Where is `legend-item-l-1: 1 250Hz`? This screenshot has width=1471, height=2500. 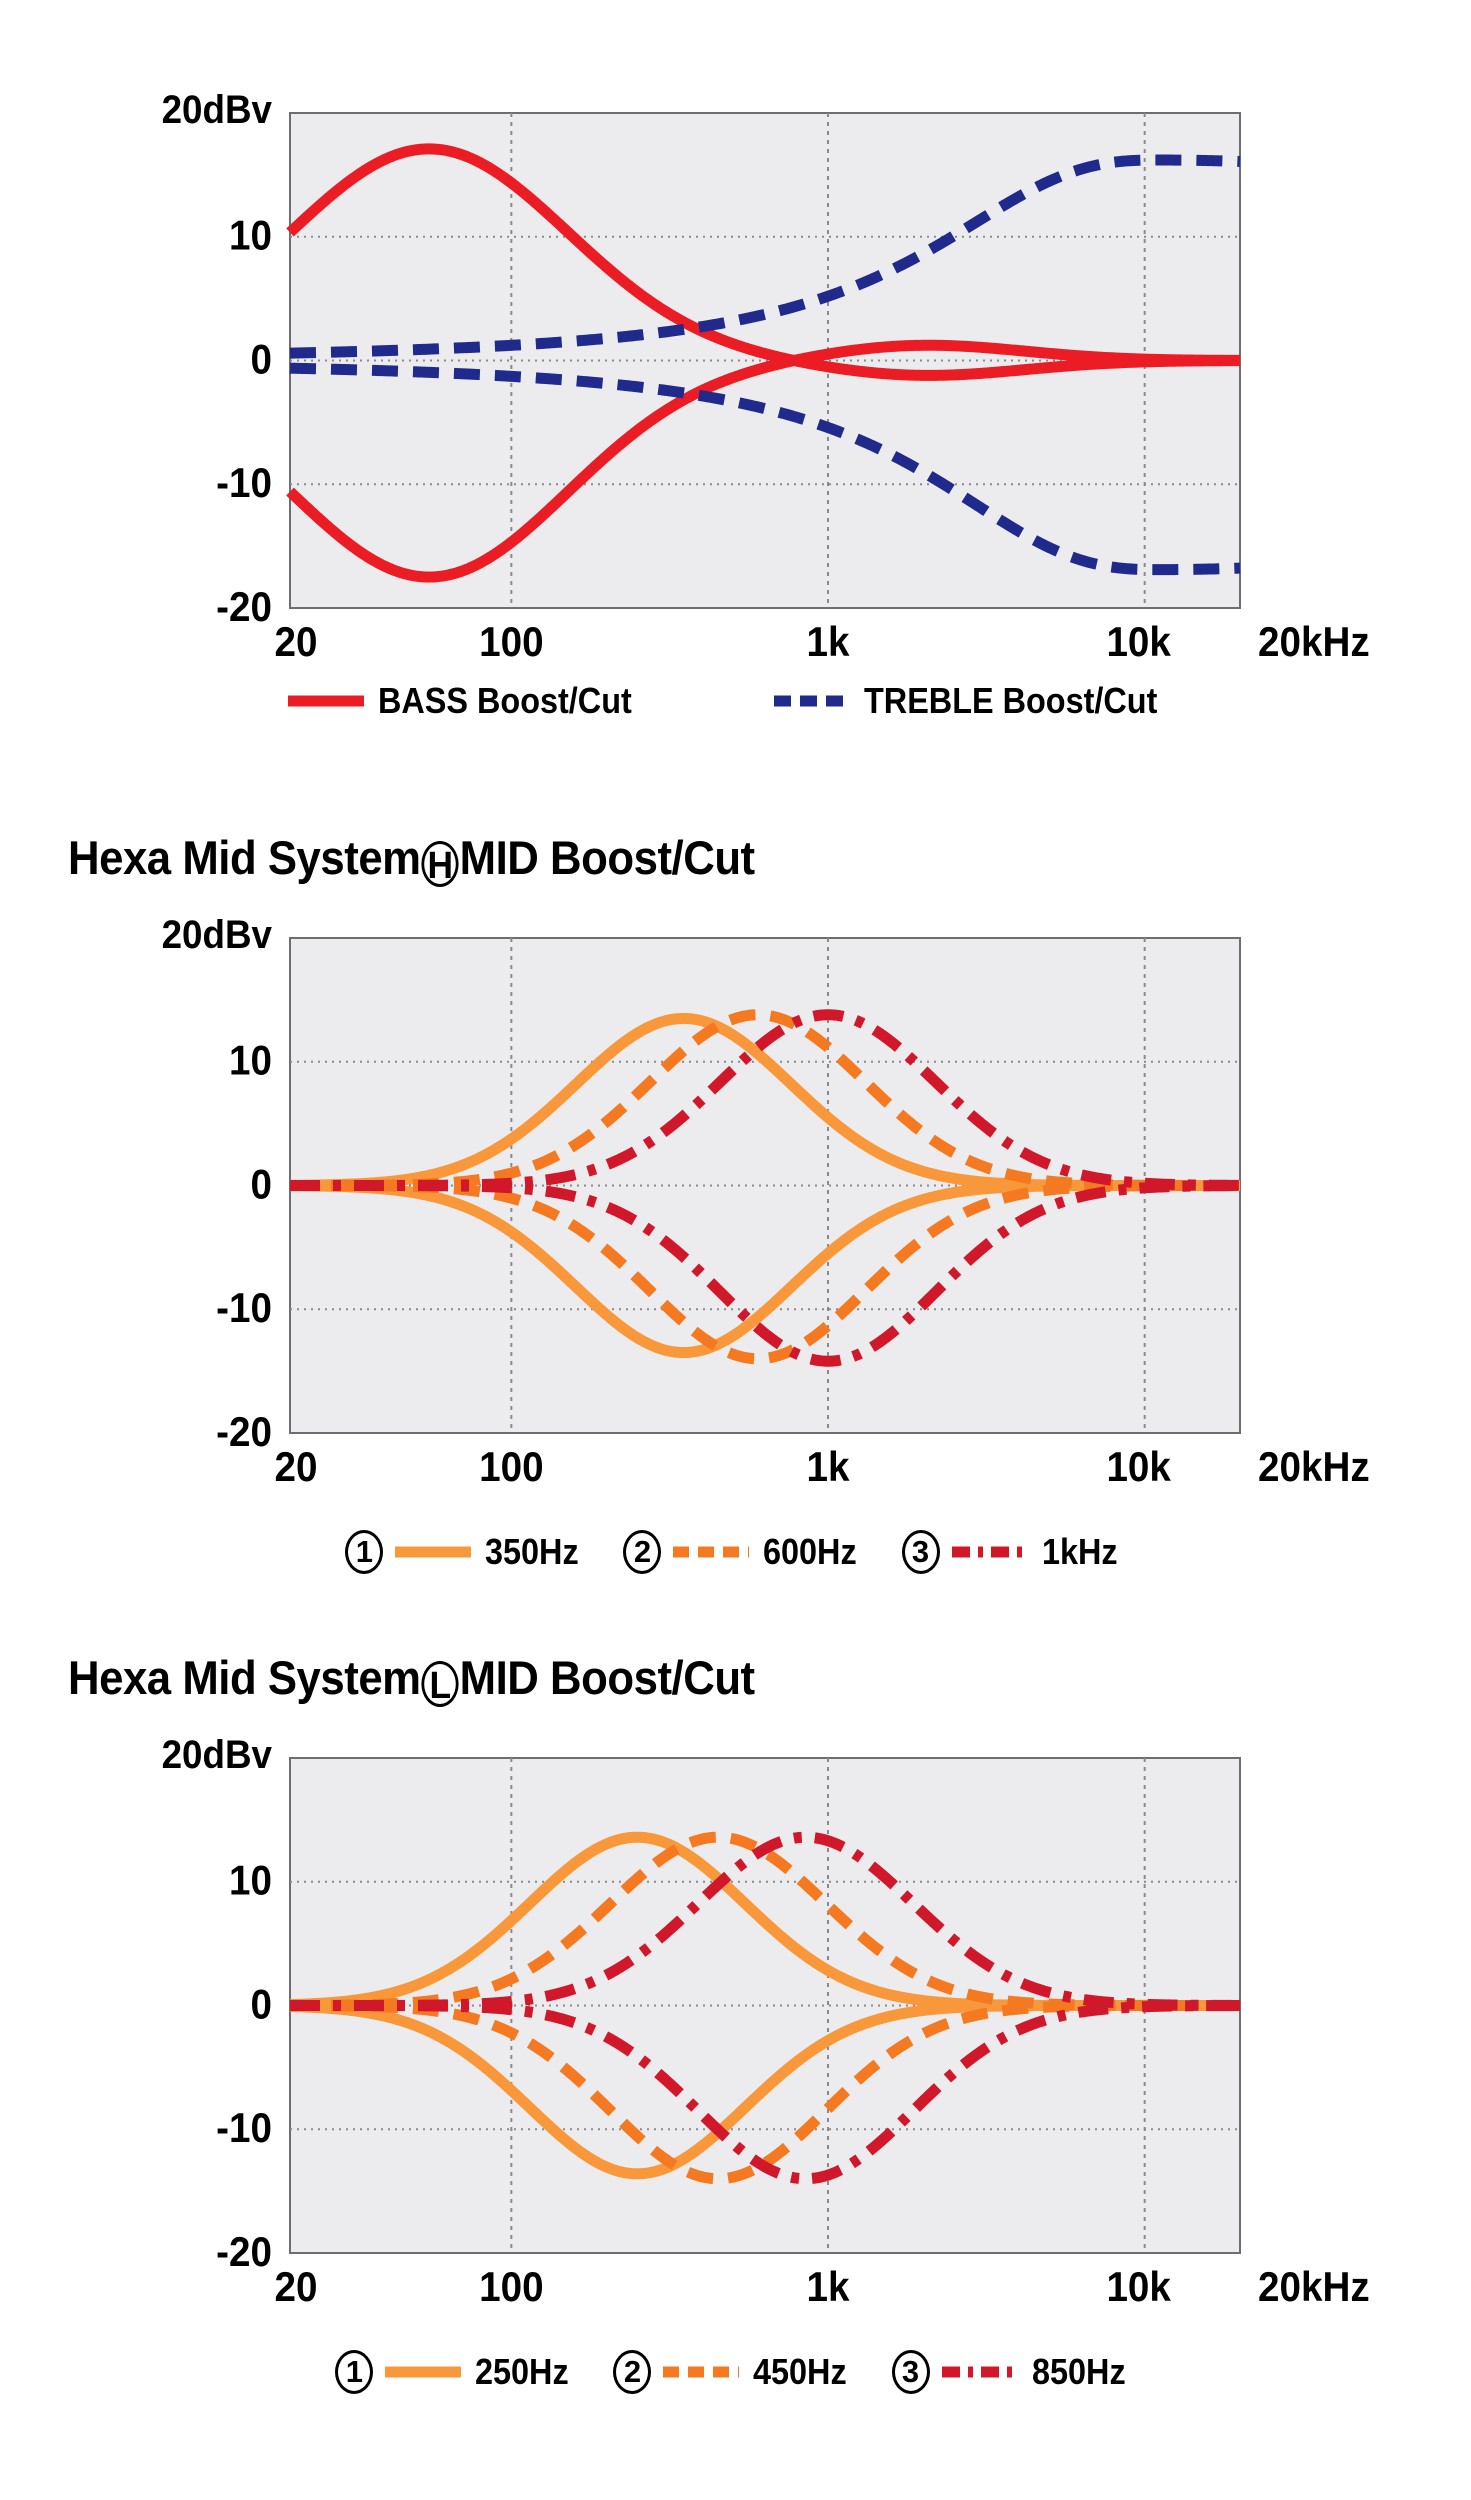
legend-item-l-1: 1 250Hz is located at coordinates (457, 2372).